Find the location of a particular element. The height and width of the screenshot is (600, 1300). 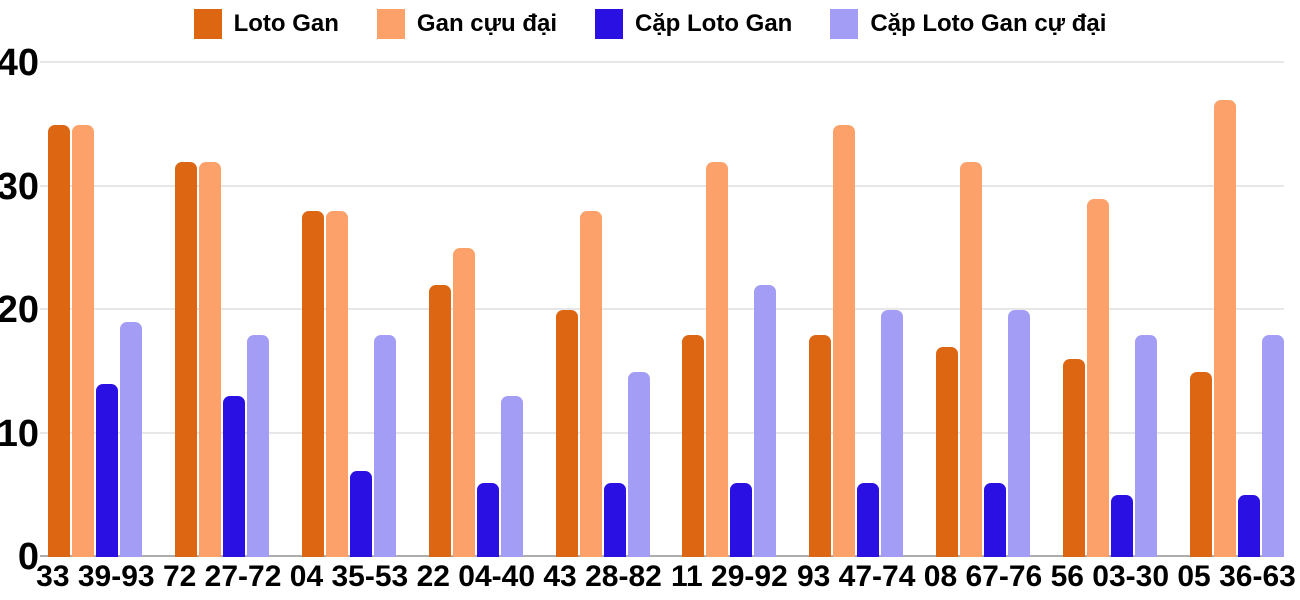

legend-item-cap-loto-gan-cu-dai: Cặp Loto Gan cự đại is located at coordinates (968, 24).